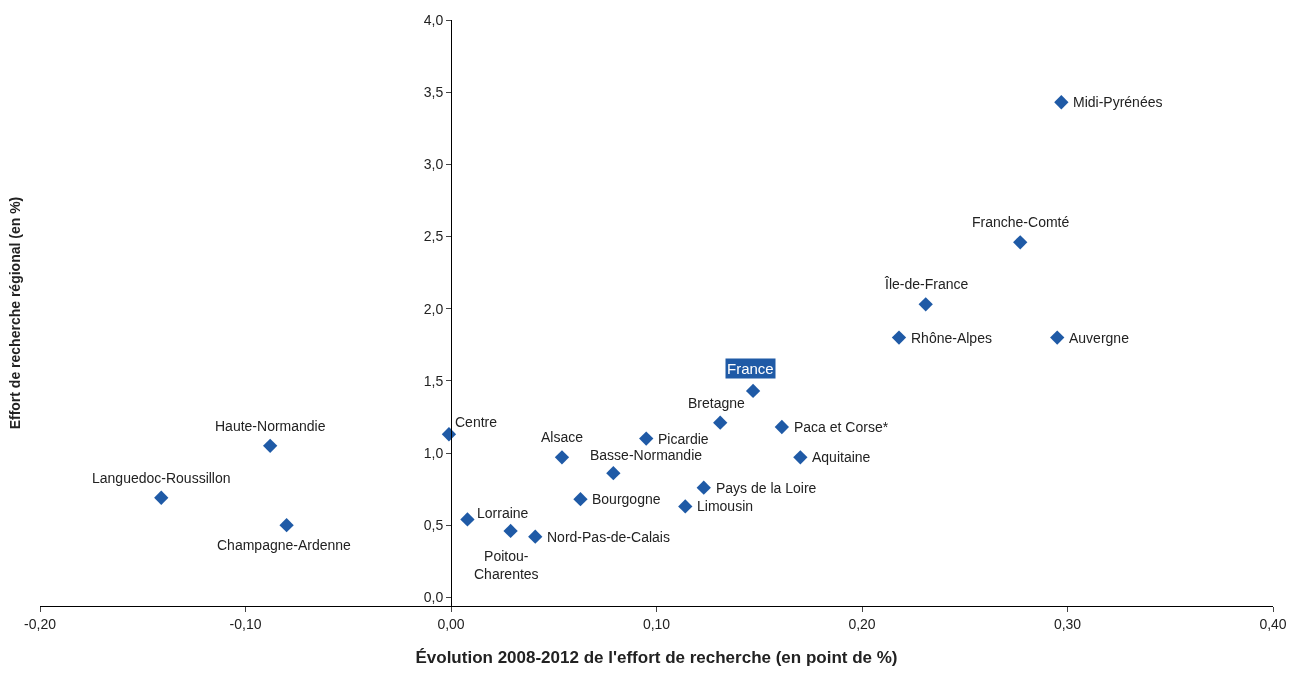 This screenshot has height=686, width=1303. I want to click on y-tick-label: 1,5, so click(433, 380).